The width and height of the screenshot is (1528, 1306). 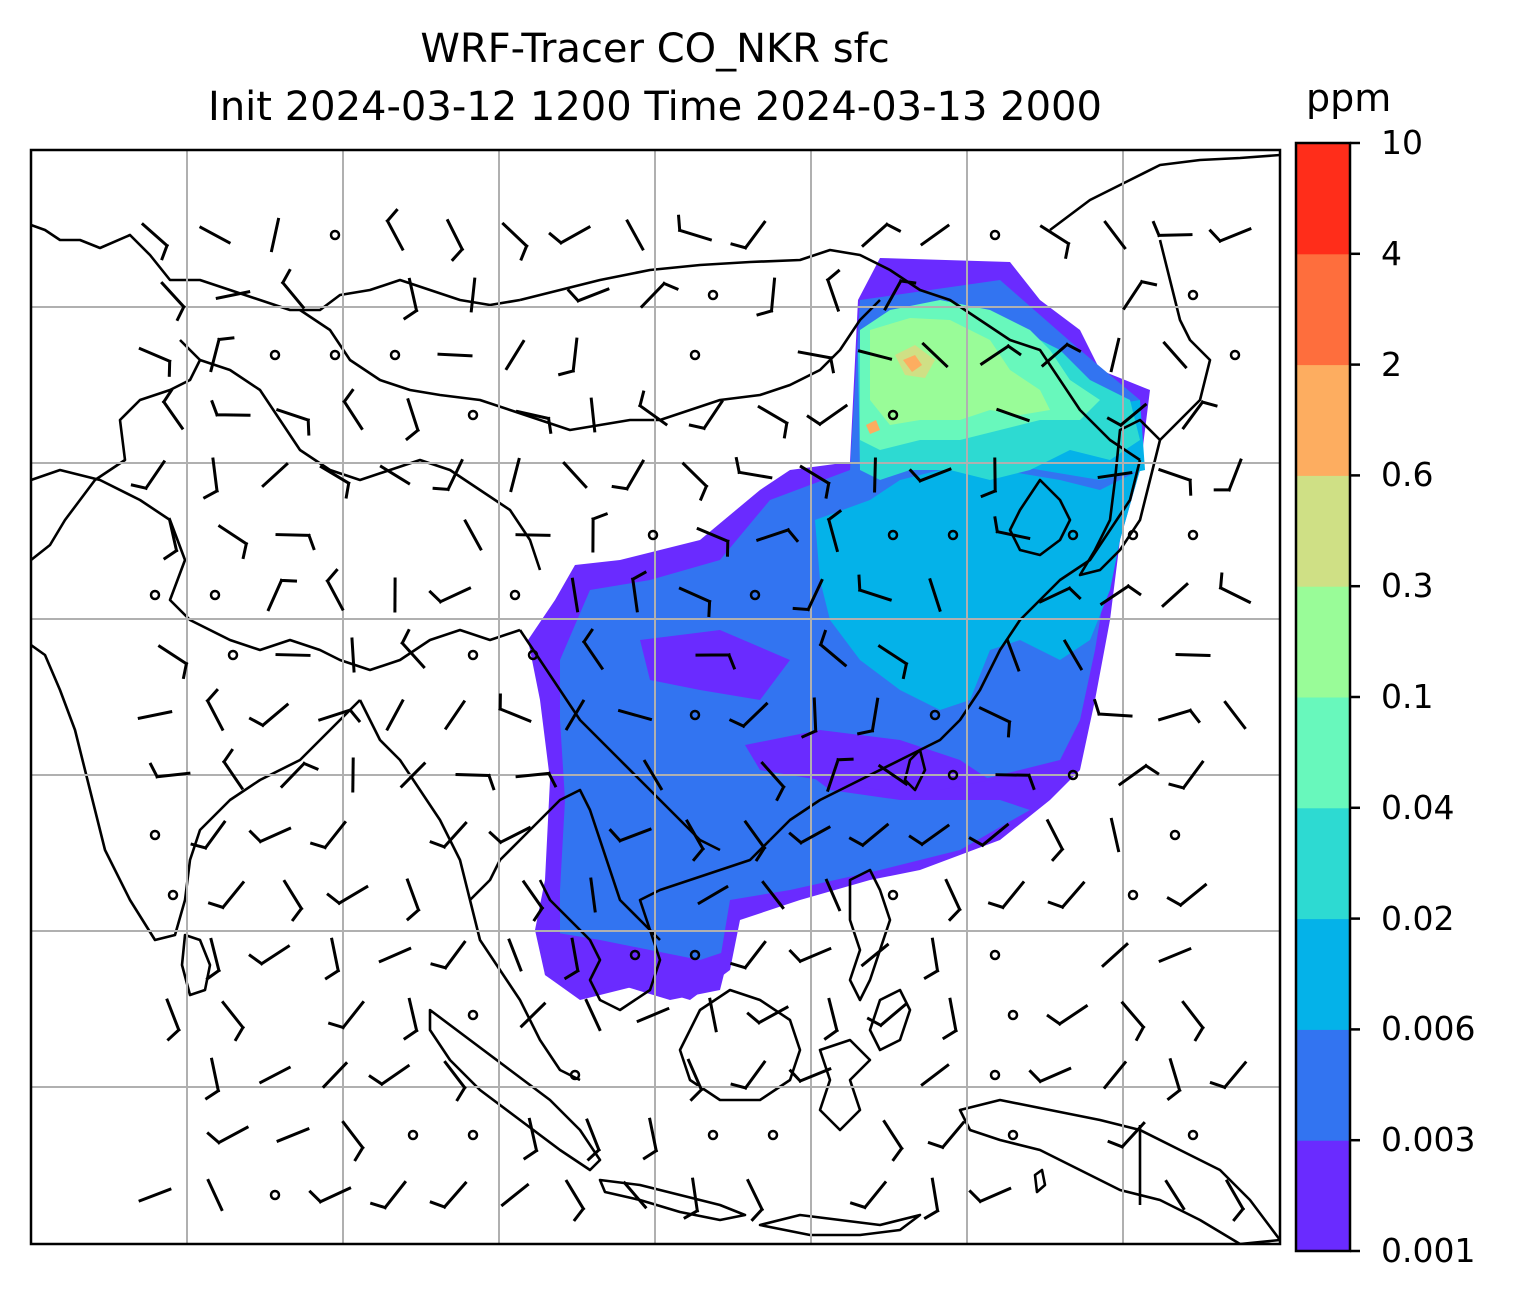 What do you see at coordinates (196, 965) in the screenshot?
I see `coast-srilanka` at bounding box center [196, 965].